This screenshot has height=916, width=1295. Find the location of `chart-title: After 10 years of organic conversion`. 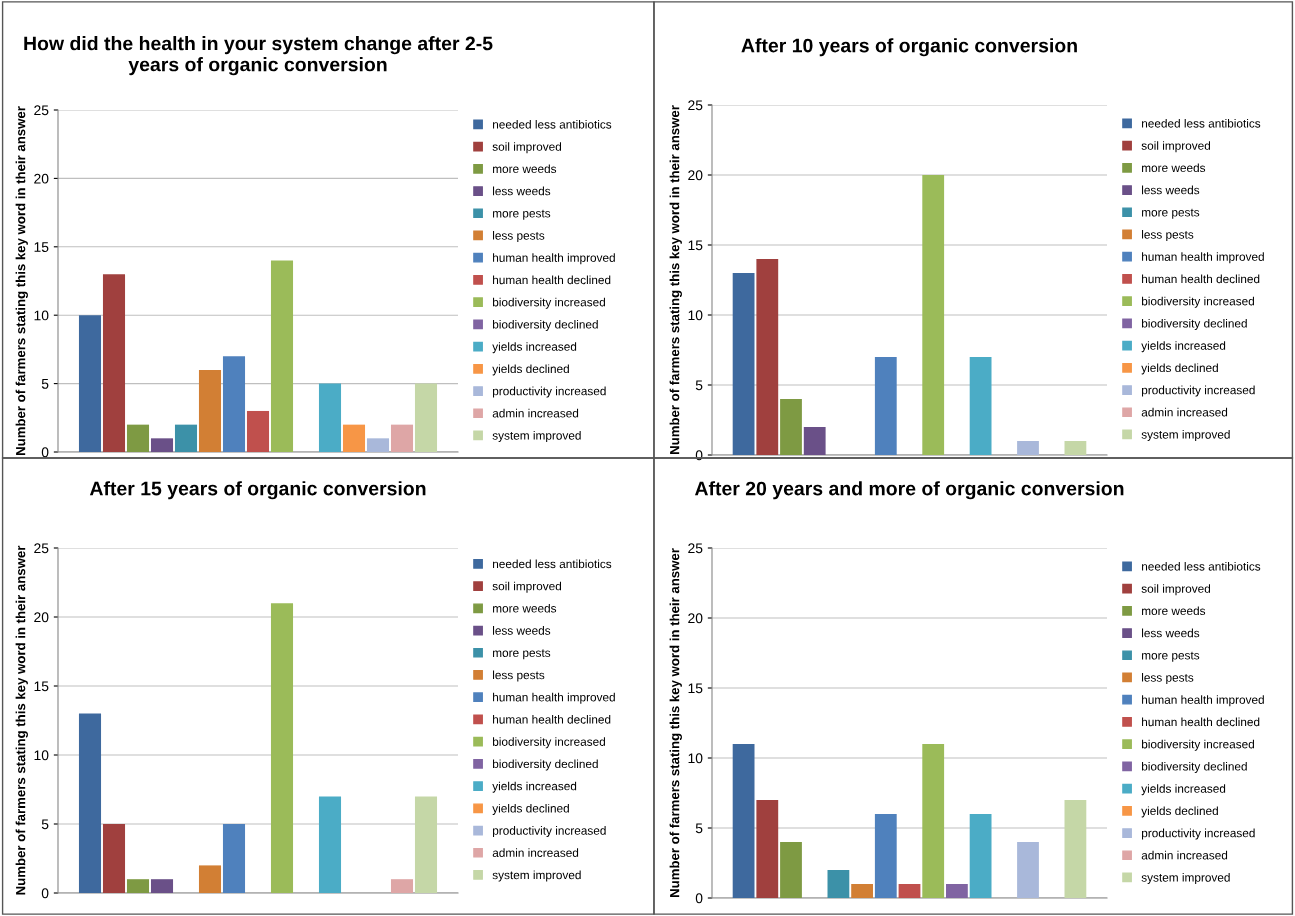

chart-title: After 10 years of organic conversion is located at coordinates (909, 47).